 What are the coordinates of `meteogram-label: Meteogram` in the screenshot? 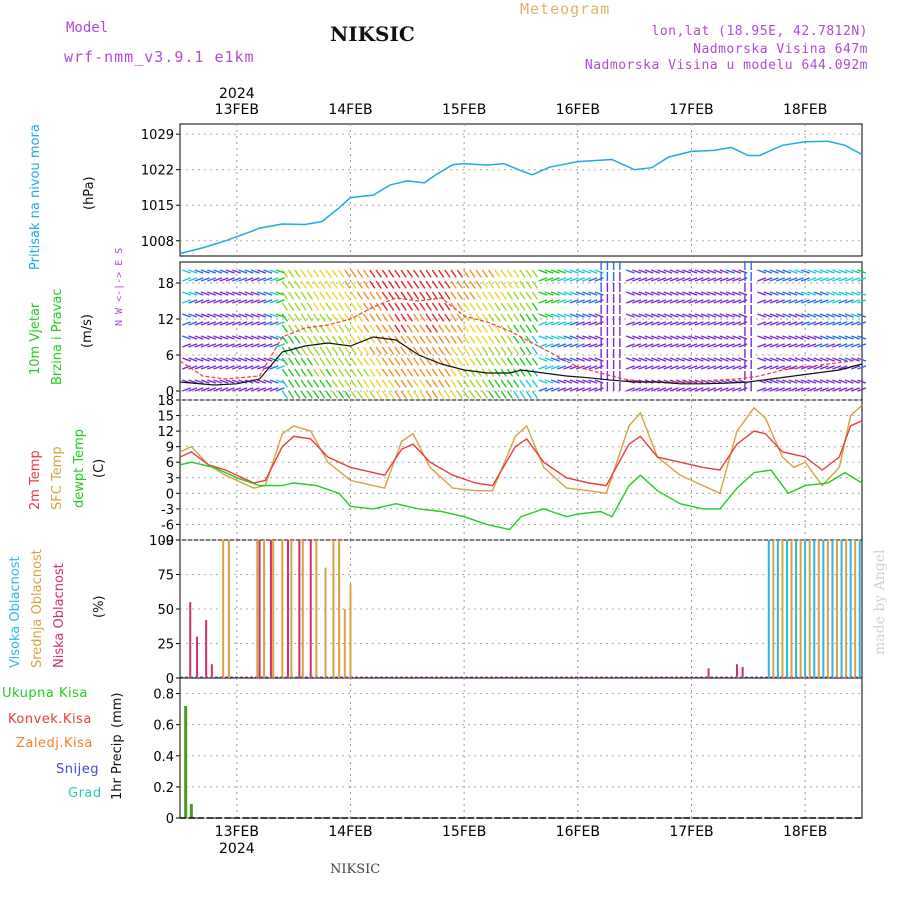 It's located at (565, 9).